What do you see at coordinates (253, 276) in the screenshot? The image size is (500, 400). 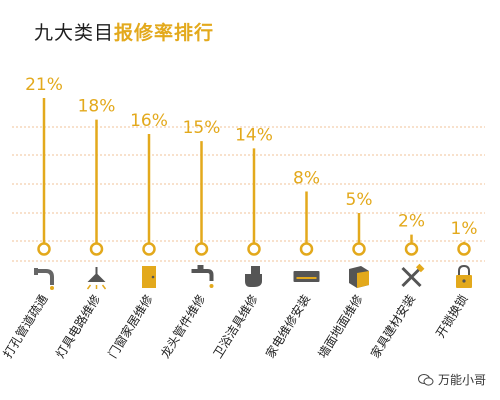 I see `toilet-icon` at bounding box center [253, 276].